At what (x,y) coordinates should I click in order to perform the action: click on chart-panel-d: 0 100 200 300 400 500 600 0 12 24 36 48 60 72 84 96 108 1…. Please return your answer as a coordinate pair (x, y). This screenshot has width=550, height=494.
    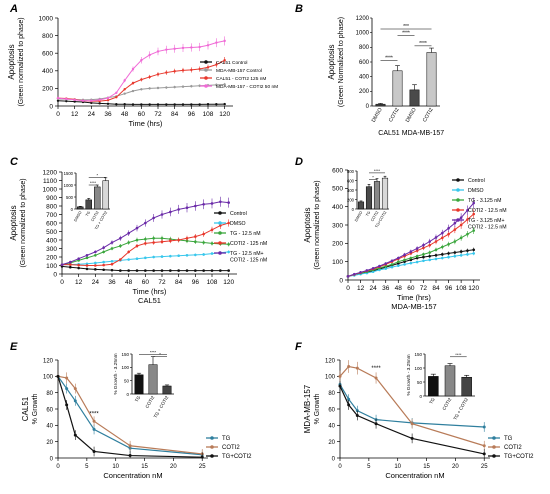
    Looking at the image, I should click on (405, 239).